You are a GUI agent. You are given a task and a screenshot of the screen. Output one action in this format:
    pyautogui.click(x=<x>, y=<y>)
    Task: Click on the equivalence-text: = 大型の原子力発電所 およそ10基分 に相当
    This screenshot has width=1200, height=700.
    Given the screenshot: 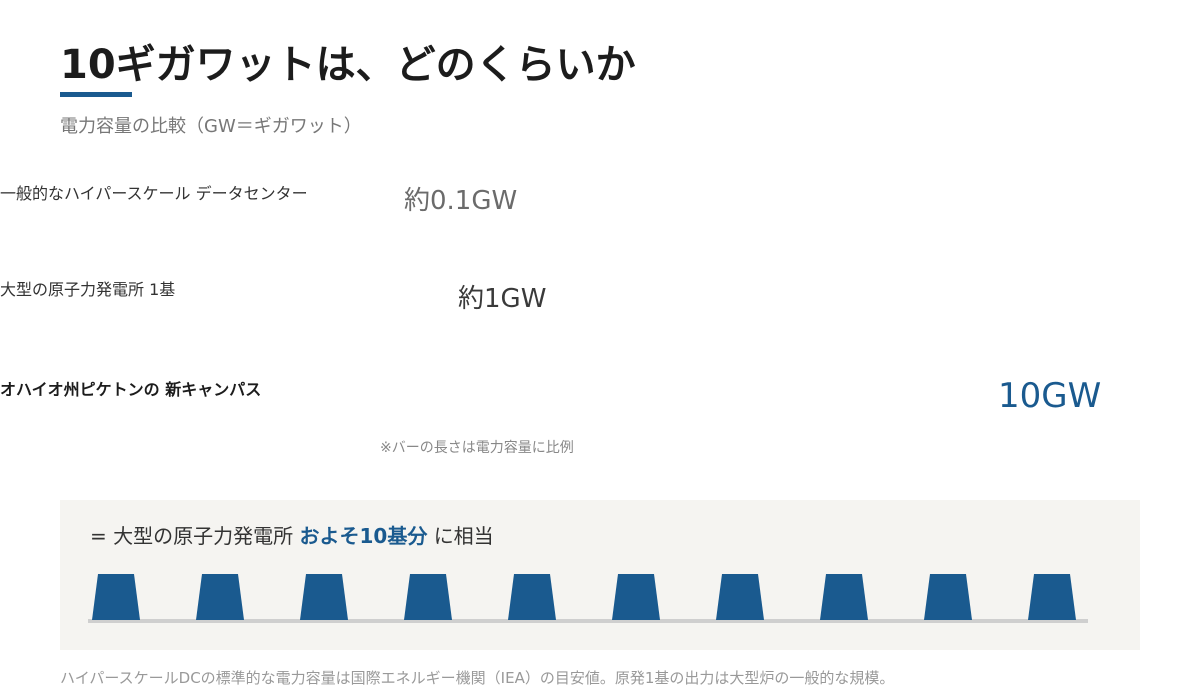 What is the action you would take?
    pyautogui.click(x=292, y=534)
    